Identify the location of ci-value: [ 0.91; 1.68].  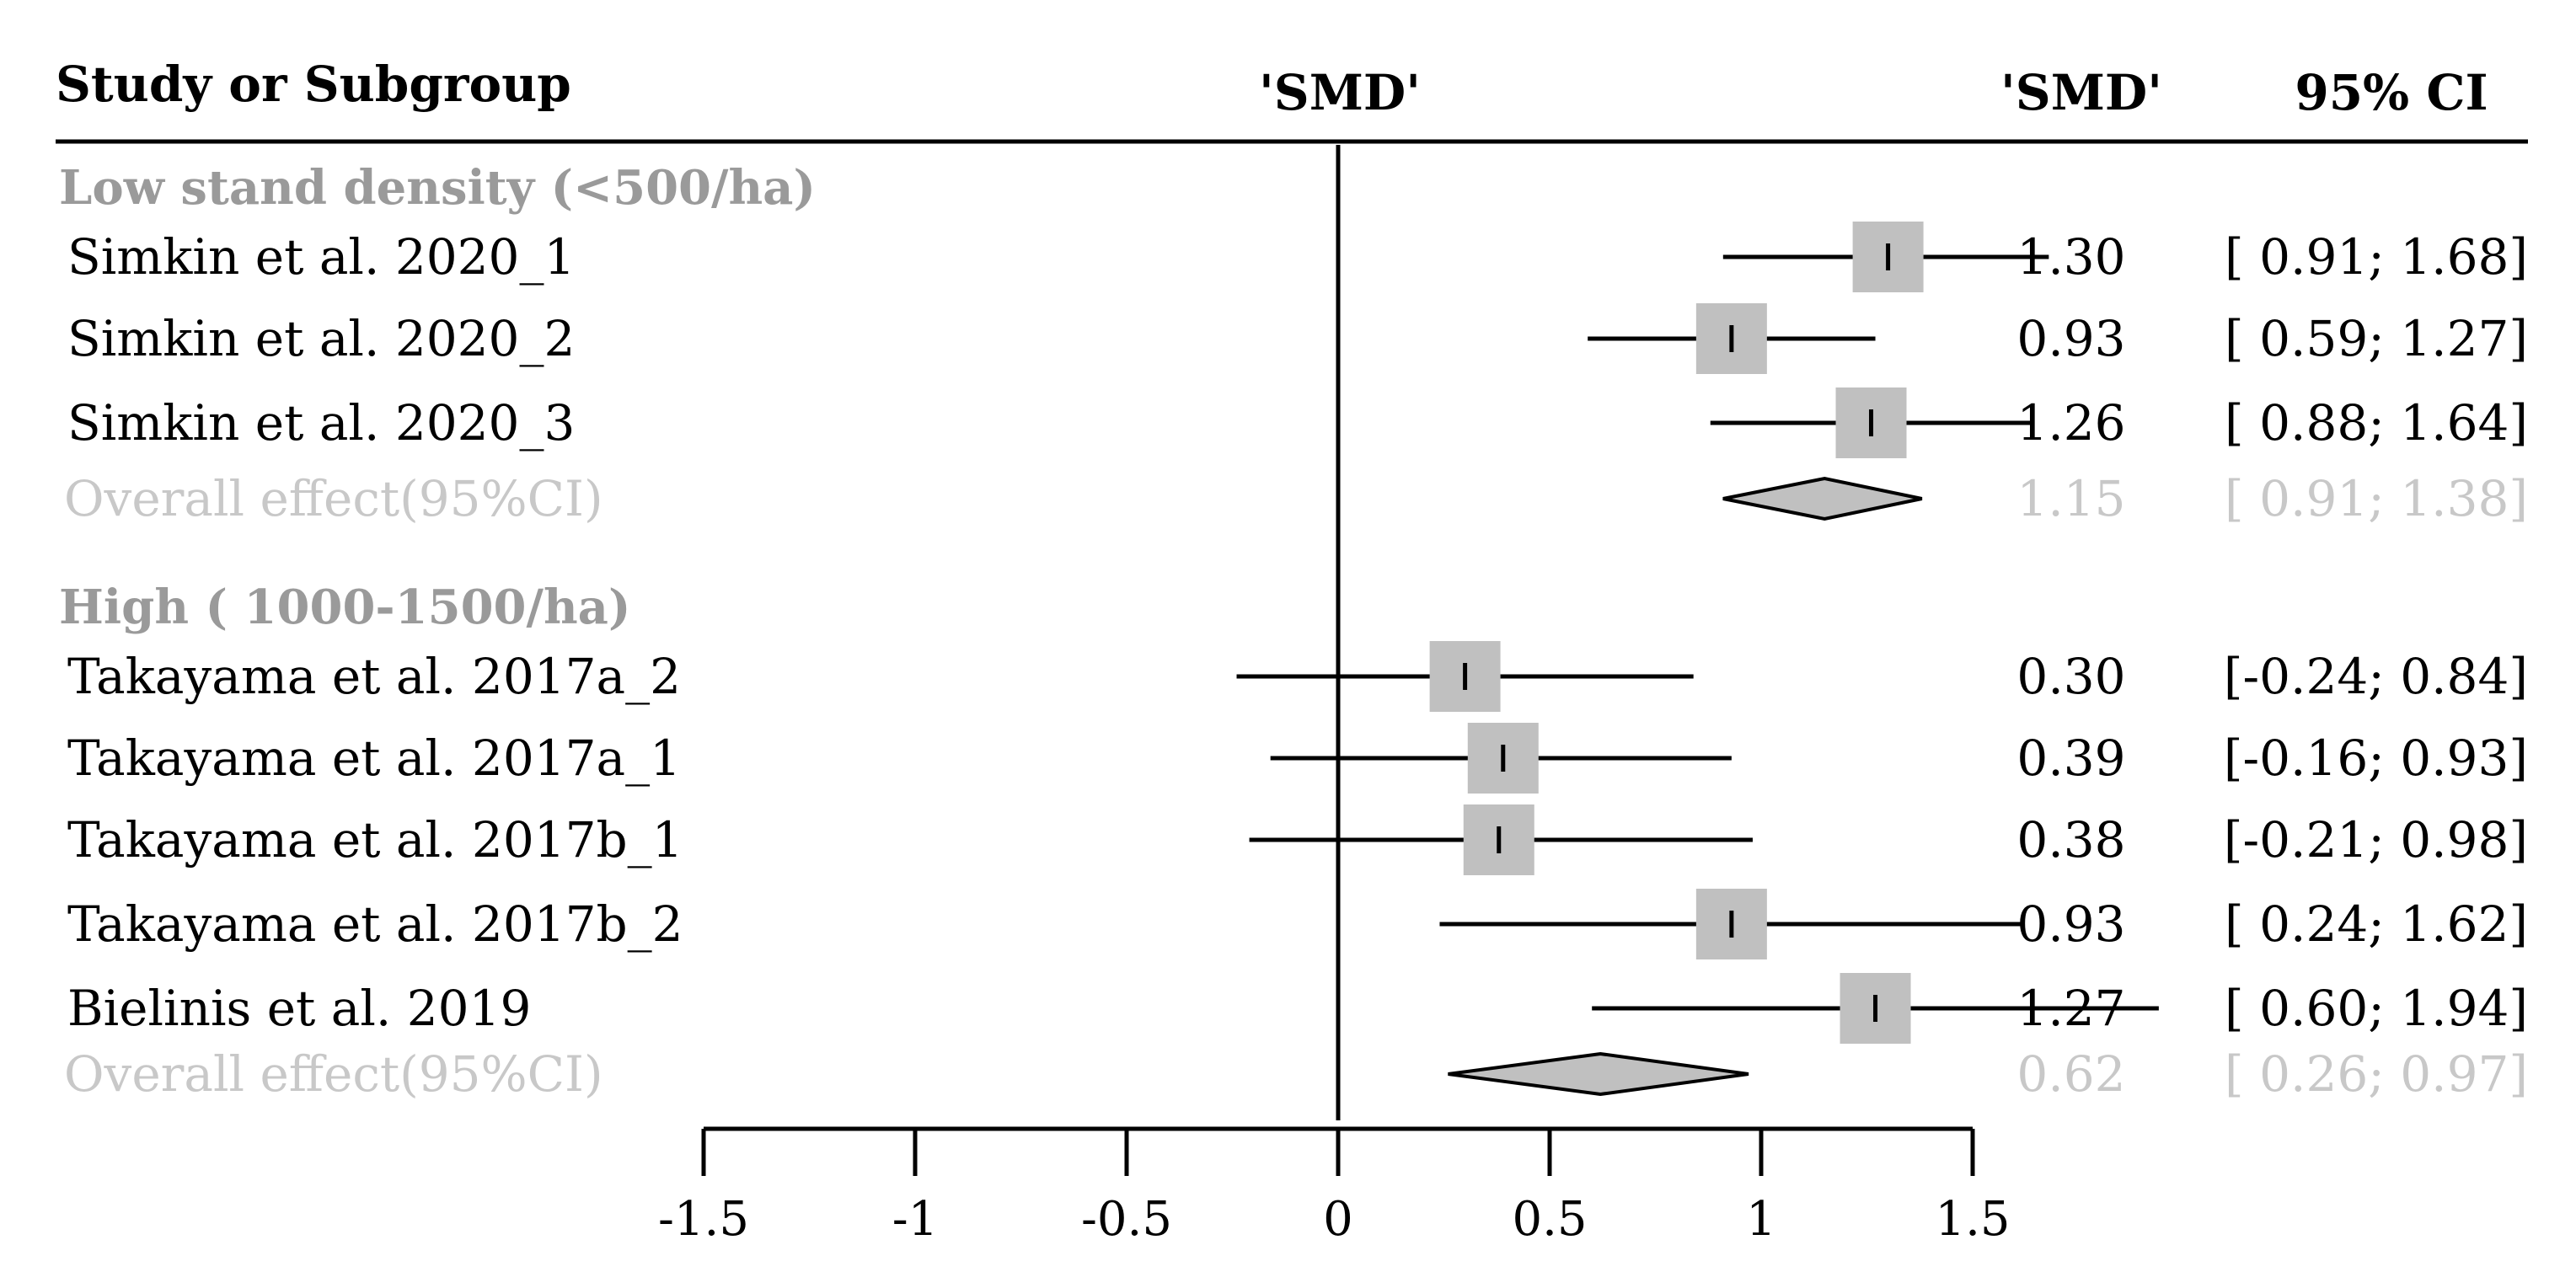
(2376, 257).